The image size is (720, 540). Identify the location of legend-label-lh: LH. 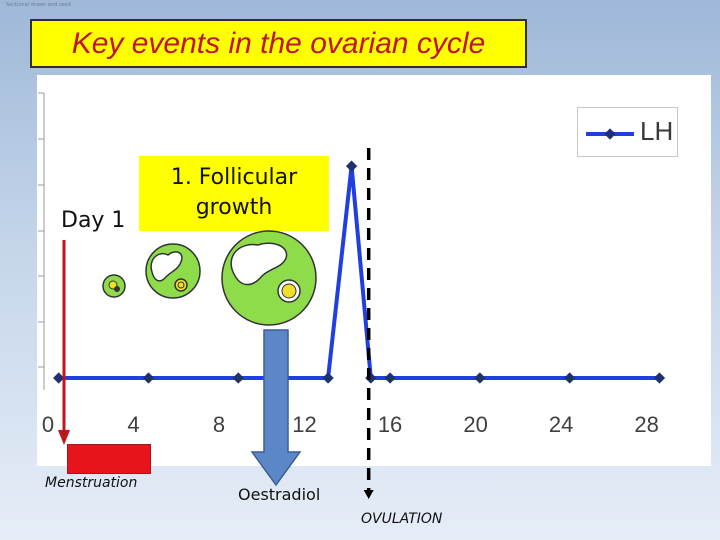
(657, 131).